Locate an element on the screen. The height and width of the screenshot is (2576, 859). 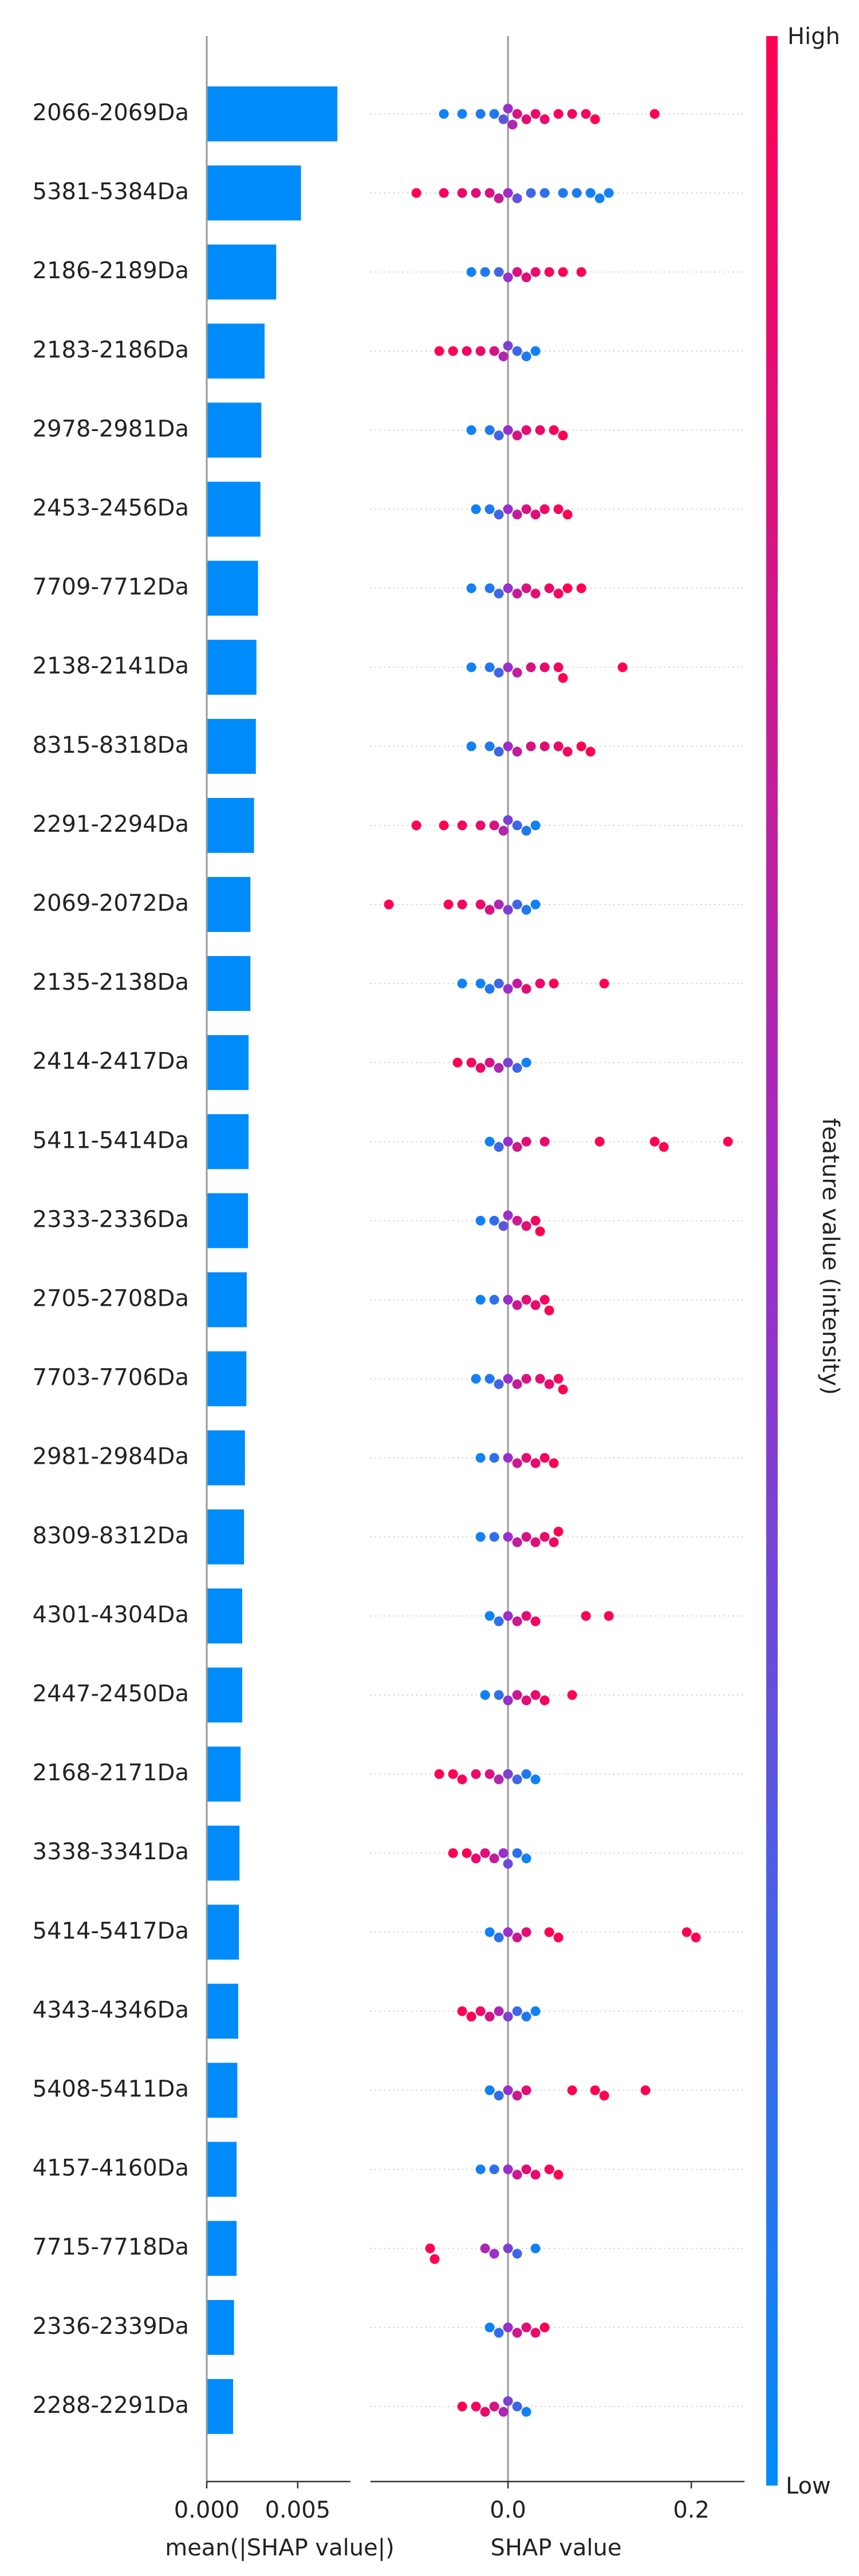
category-label: 7715-7718Da is located at coordinates (111, 2247).